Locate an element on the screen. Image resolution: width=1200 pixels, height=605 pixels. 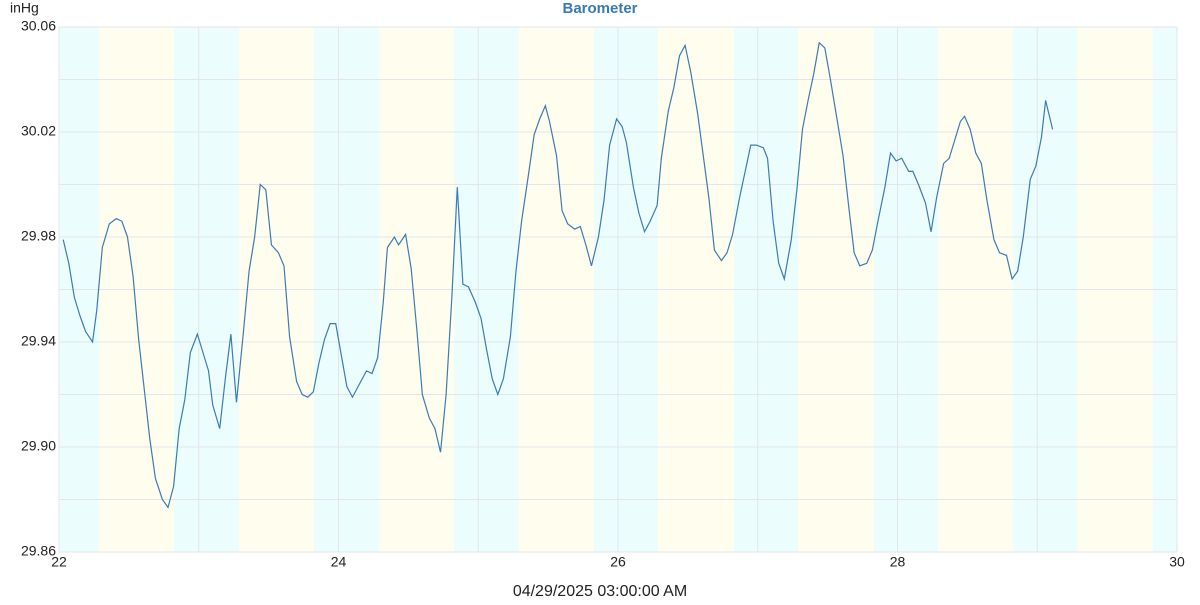
y-tick-label: 29.86 is located at coordinates (38, 551).